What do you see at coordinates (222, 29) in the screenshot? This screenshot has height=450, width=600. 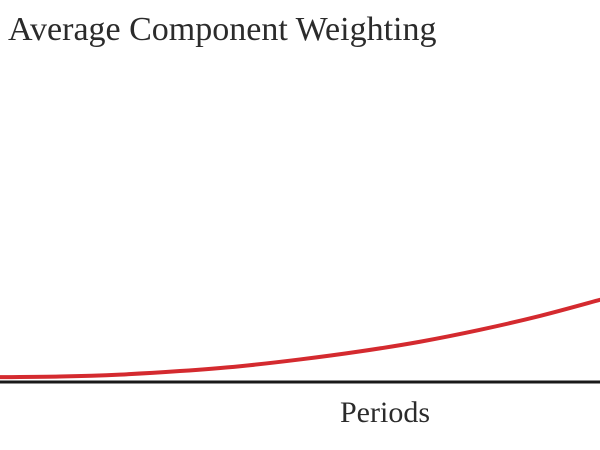 I see `chart-title: Average Component Weighting` at bounding box center [222, 29].